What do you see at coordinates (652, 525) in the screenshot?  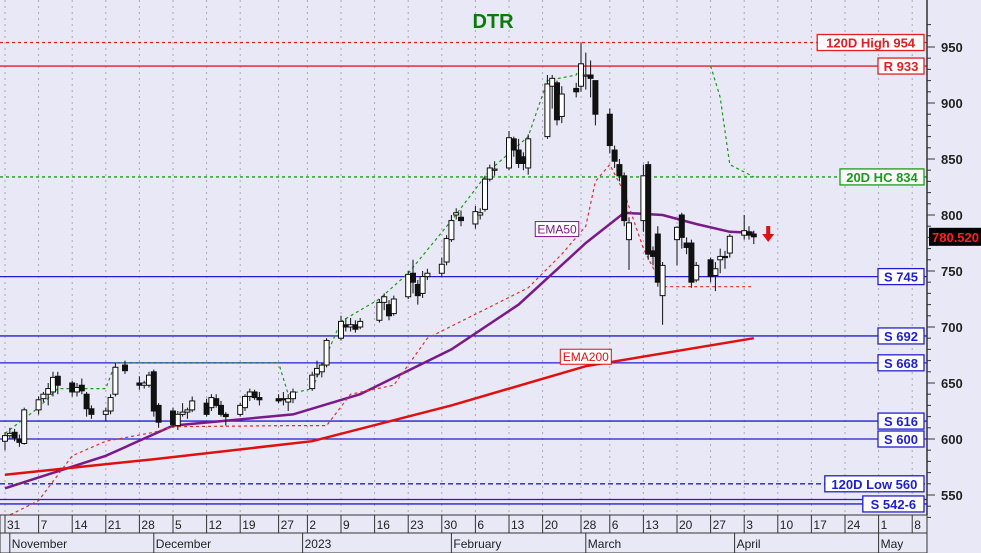 I see `x-tick-label: 13` at bounding box center [652, 525].